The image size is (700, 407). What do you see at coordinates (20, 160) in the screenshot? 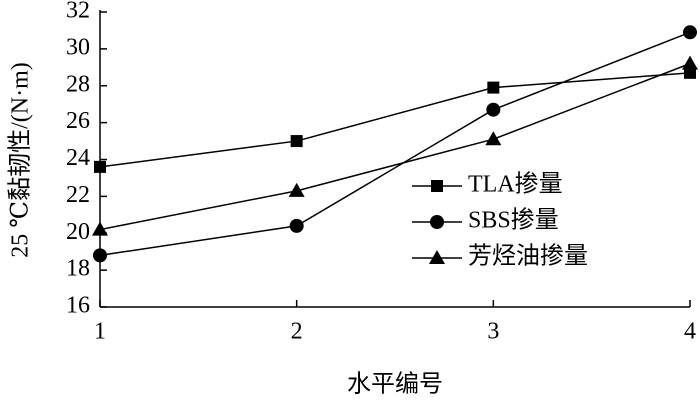
I see `y-axis-label: 25 ℃黏韧性/(N·m)` at bounding box center [20, 160].